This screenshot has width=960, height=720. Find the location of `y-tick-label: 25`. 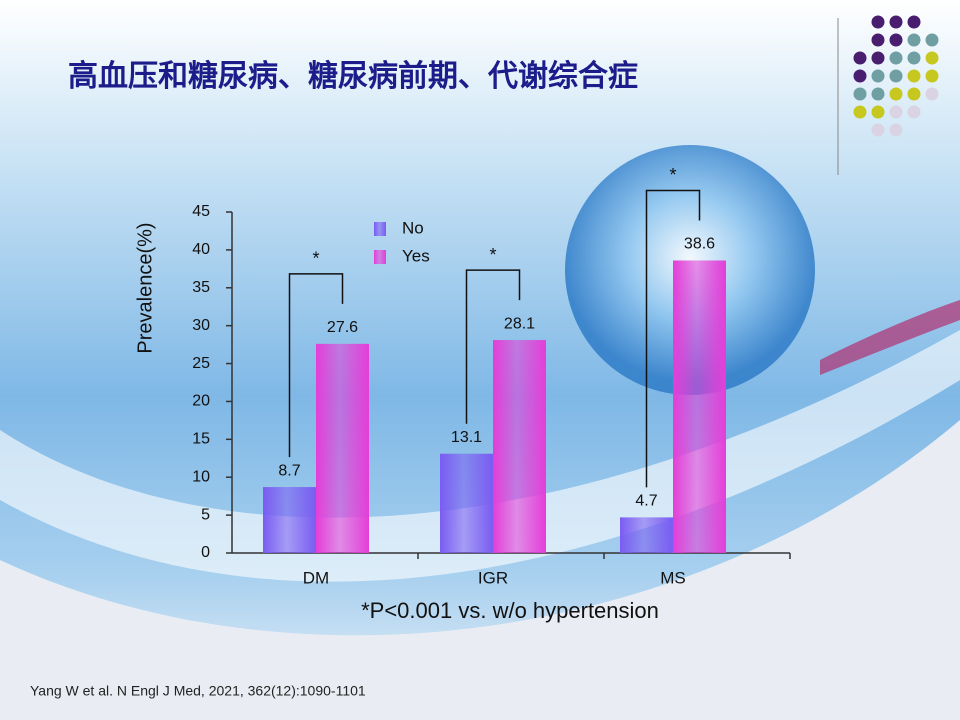

y-tick-label: 25 is located at coordinates (201, 363).